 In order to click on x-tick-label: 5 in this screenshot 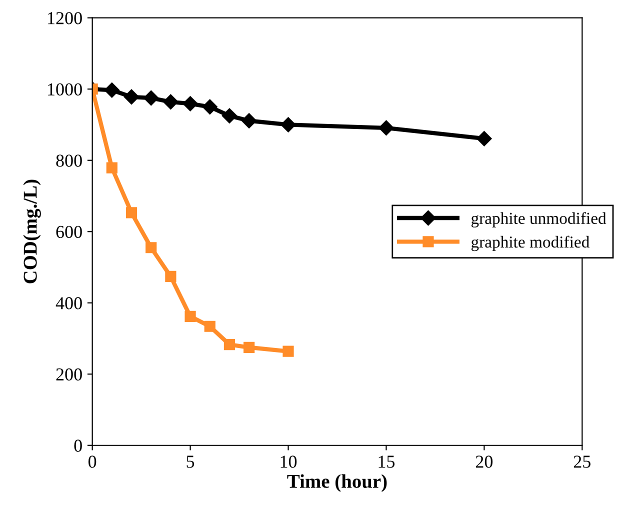, I will do `click(190, 462)`.